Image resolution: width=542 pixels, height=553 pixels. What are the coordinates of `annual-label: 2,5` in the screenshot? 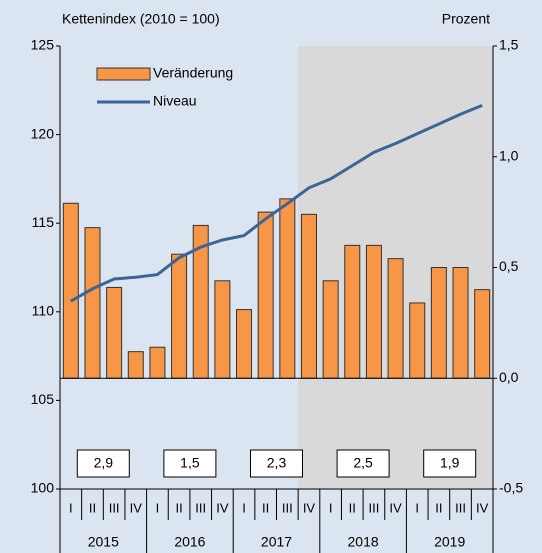 It's located at (363, 463).